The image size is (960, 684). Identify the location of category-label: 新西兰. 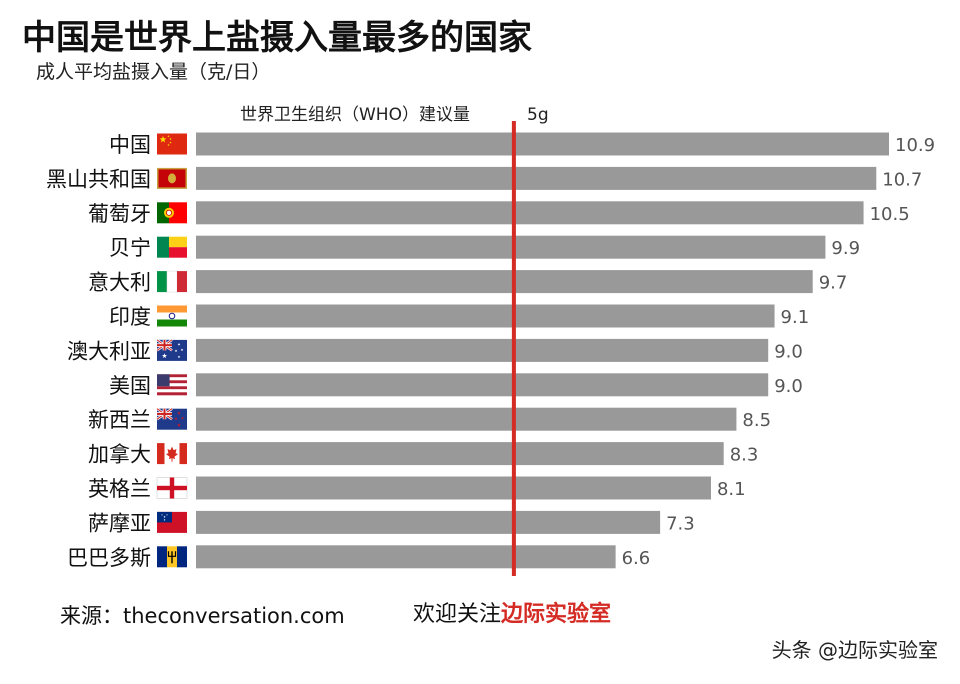
(119, 420).